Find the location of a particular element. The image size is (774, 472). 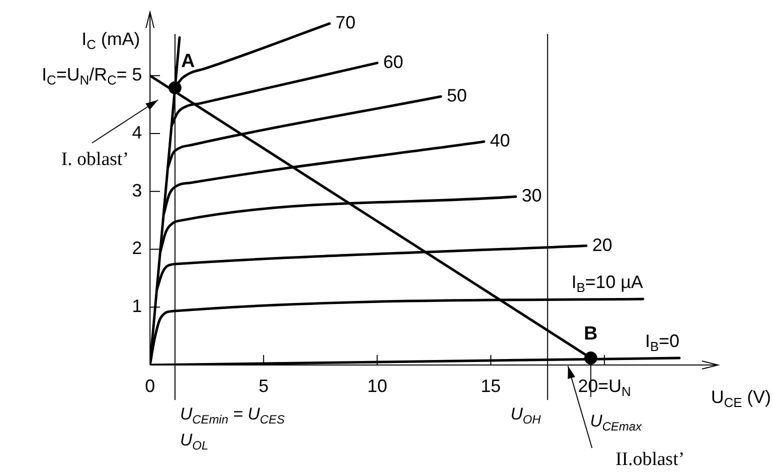

series-label: 20 is located at coordinates (602, 244).